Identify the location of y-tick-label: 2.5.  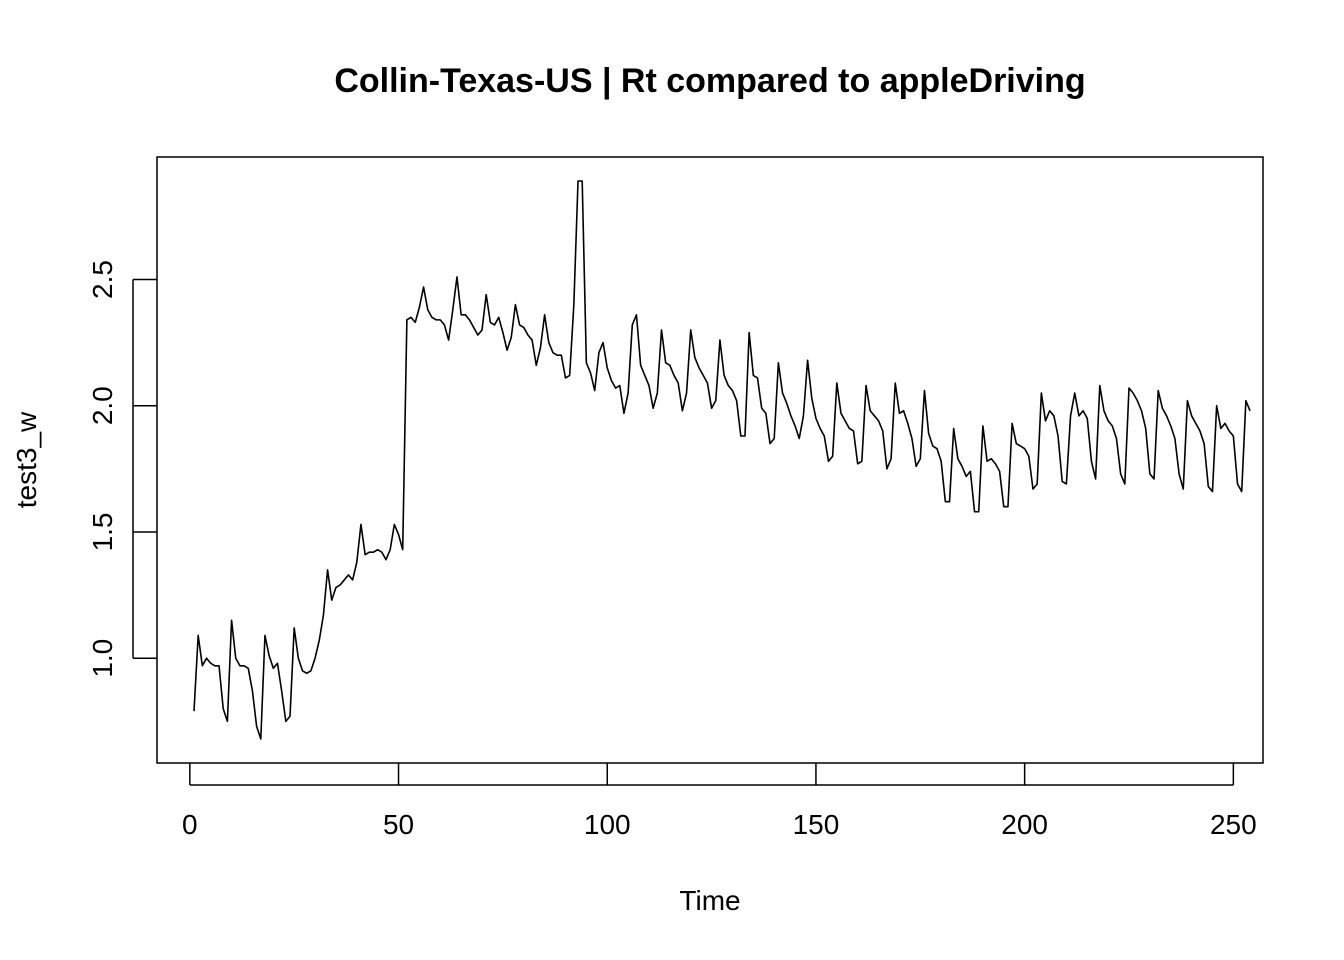
(102, 279).